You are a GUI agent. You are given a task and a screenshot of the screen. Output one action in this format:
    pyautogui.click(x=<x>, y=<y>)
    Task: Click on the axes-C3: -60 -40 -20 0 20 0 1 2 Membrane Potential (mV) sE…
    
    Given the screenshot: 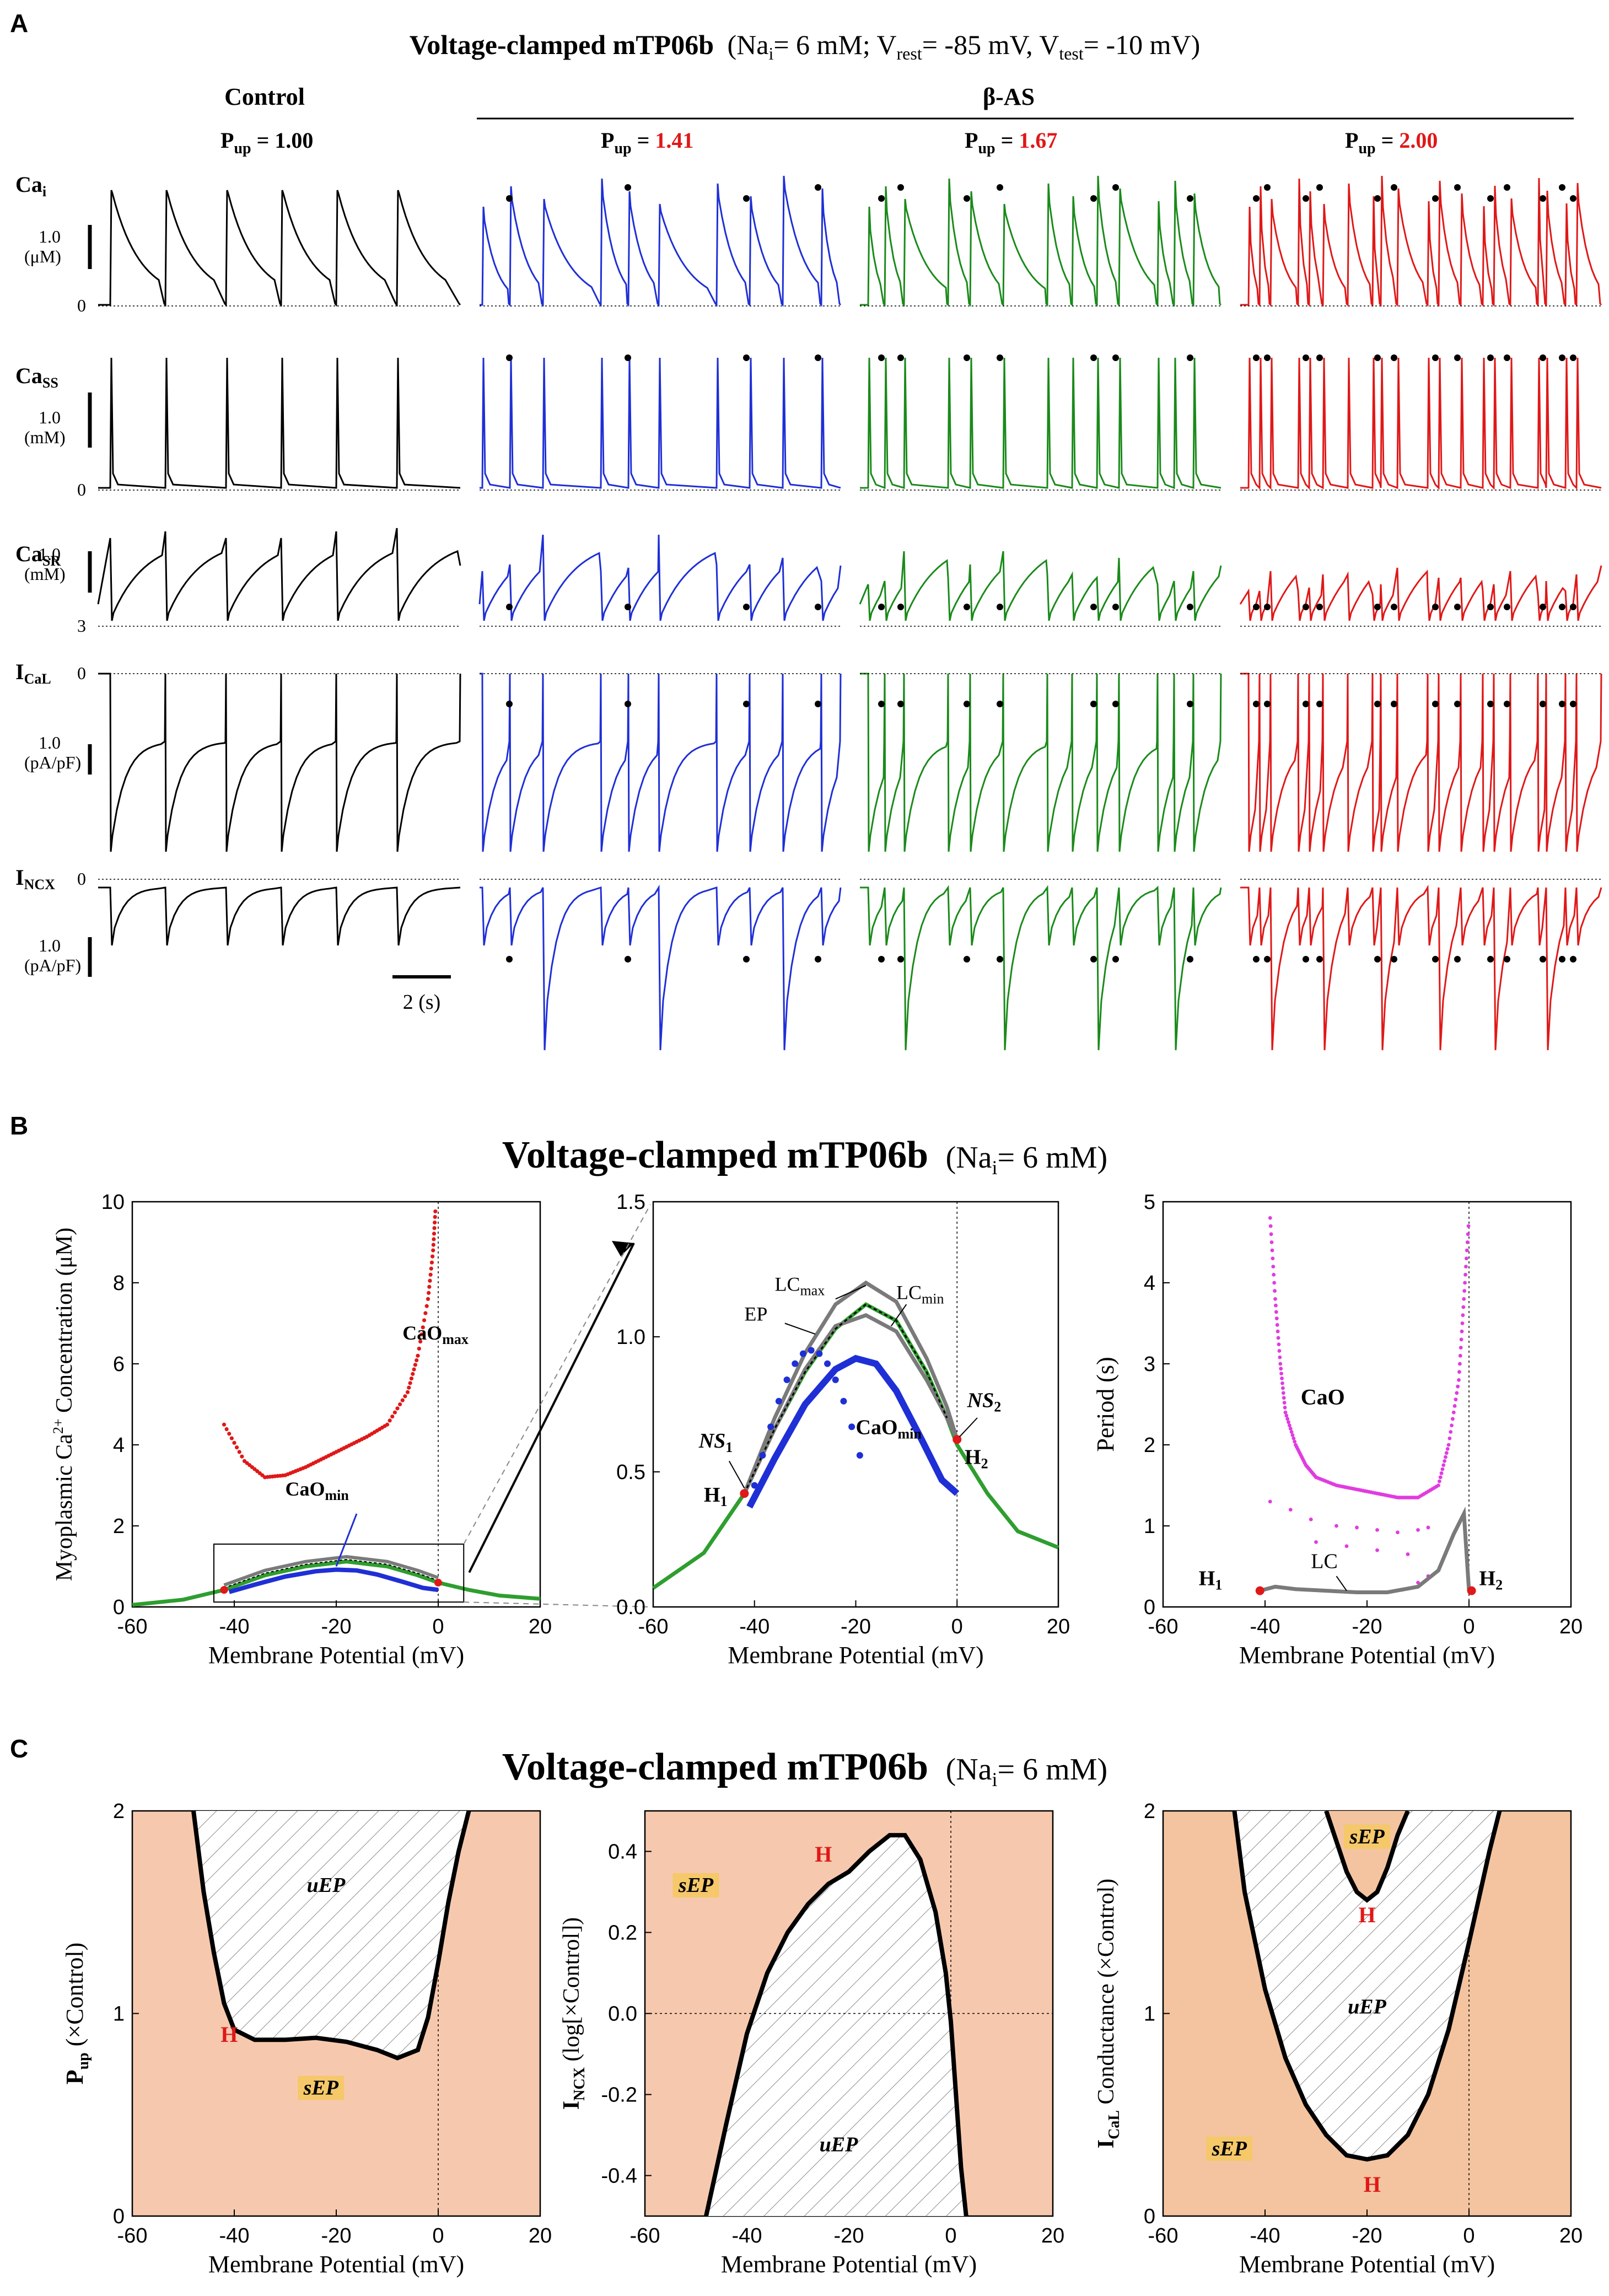 What is the action you would take?
    pyautogui.click(x=1338, y=2039)
    